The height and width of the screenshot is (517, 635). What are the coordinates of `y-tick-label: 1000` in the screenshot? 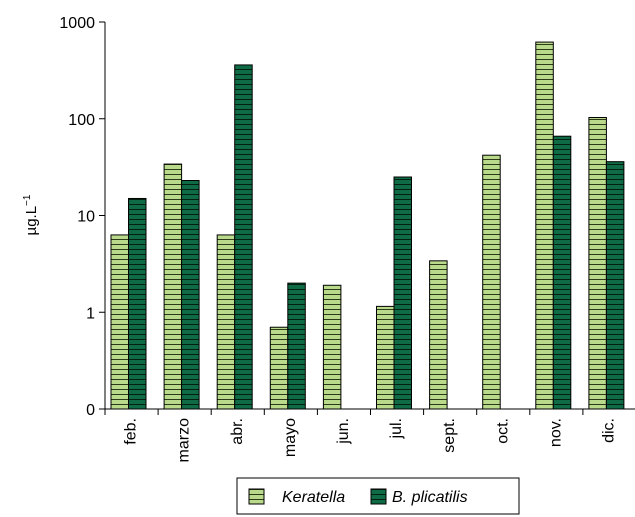 It's located at (77, 23).